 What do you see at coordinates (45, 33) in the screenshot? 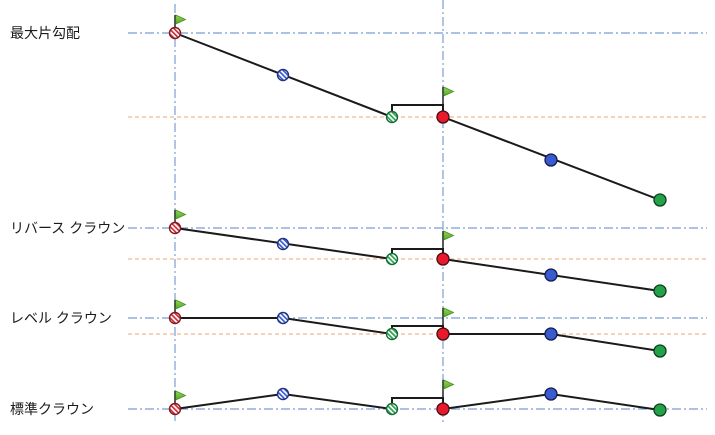
I see `row-label-max-superelevation: 最大片勾配` at bounding box center [45, 33].